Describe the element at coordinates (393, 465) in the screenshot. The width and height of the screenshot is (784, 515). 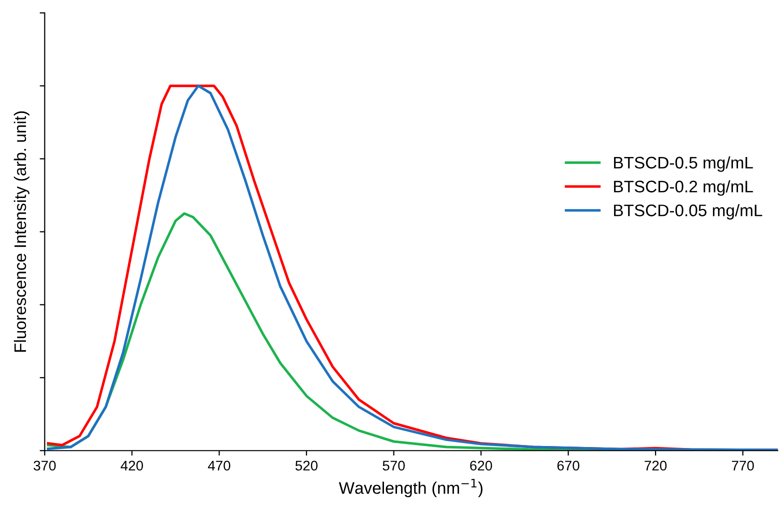
I see `x-tick-label: 570` at that location.